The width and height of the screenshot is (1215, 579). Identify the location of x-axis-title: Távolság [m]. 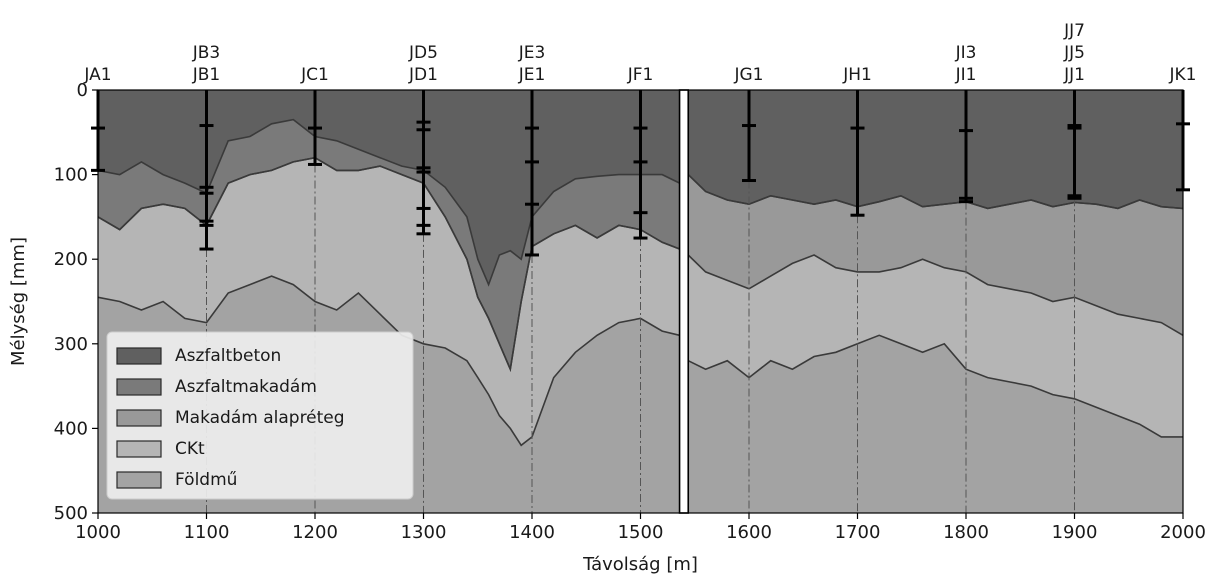
(640, 564).